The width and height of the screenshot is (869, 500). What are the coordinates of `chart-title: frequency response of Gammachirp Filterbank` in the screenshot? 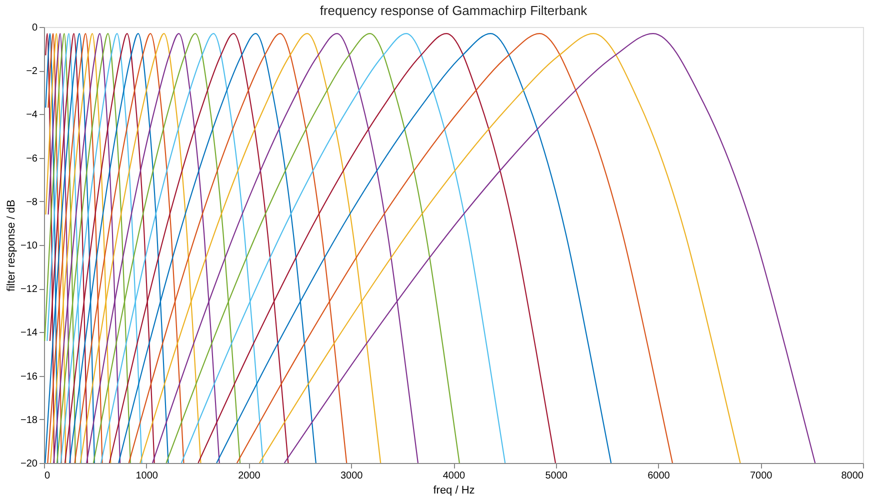 It's located at (454, 10).